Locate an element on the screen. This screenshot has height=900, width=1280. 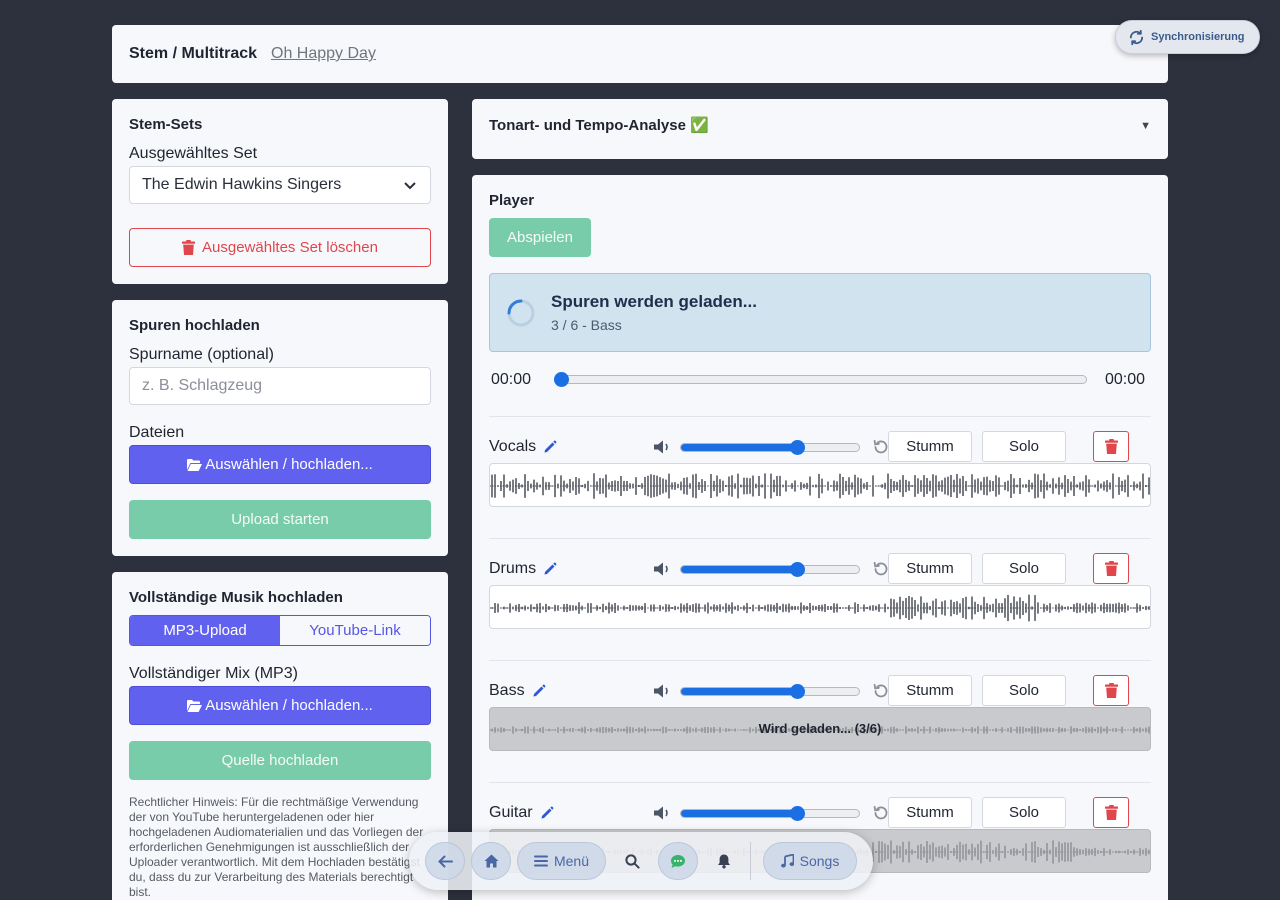
delete-set-button: Ausgewähltes Set löschen is located at coordinates (280, 247).